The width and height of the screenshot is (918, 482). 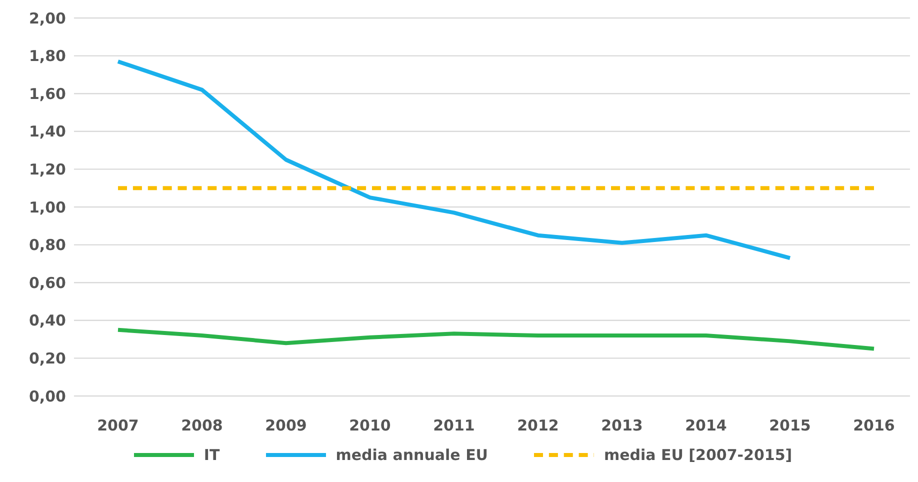 I want to click on x-tick-label: 2008, so click(x=202, y=425).